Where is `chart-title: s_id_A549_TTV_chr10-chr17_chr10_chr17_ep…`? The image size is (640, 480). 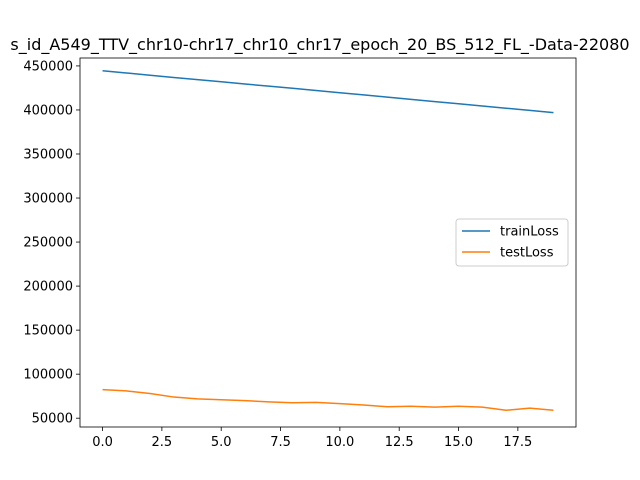
chart-title: s_id_A549_TTV_chr10-chr17_chr10_chr17_ep… is located at coordinates (319, 45).